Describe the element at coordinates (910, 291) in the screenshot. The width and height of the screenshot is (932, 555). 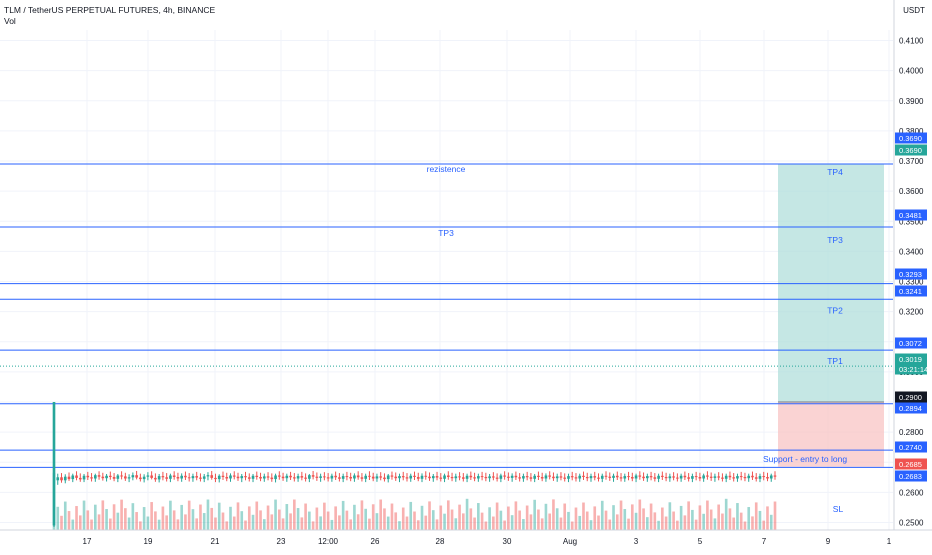
I see `price-badge-label: 0.3241` at that location.